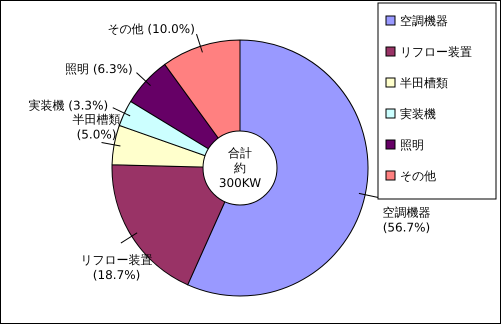 This screenshot has width=501, height=324. What do you see at coordinates (96, 135) in the screenshot?
I see `data-label: (5.0%)` at bounding box center [96, 135].